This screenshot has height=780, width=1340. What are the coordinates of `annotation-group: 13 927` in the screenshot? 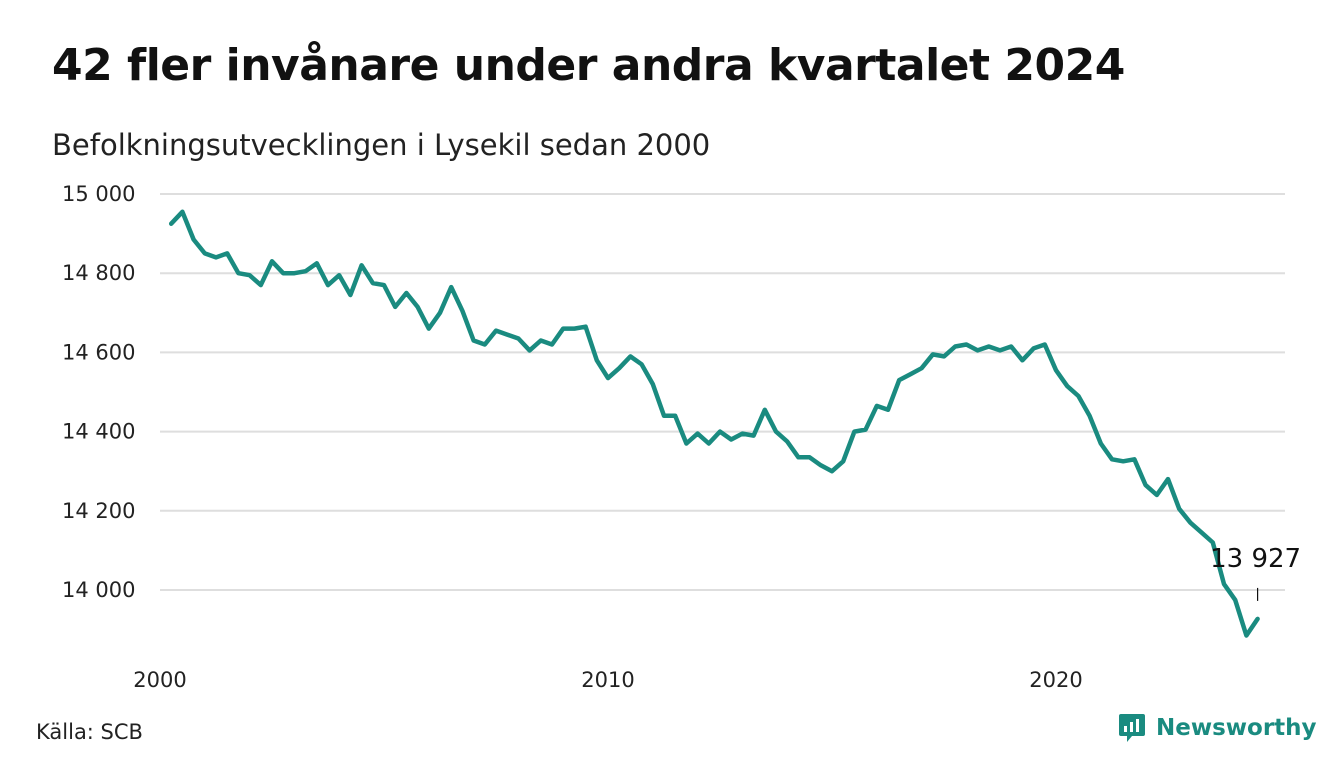 It's located at (1255, 572).